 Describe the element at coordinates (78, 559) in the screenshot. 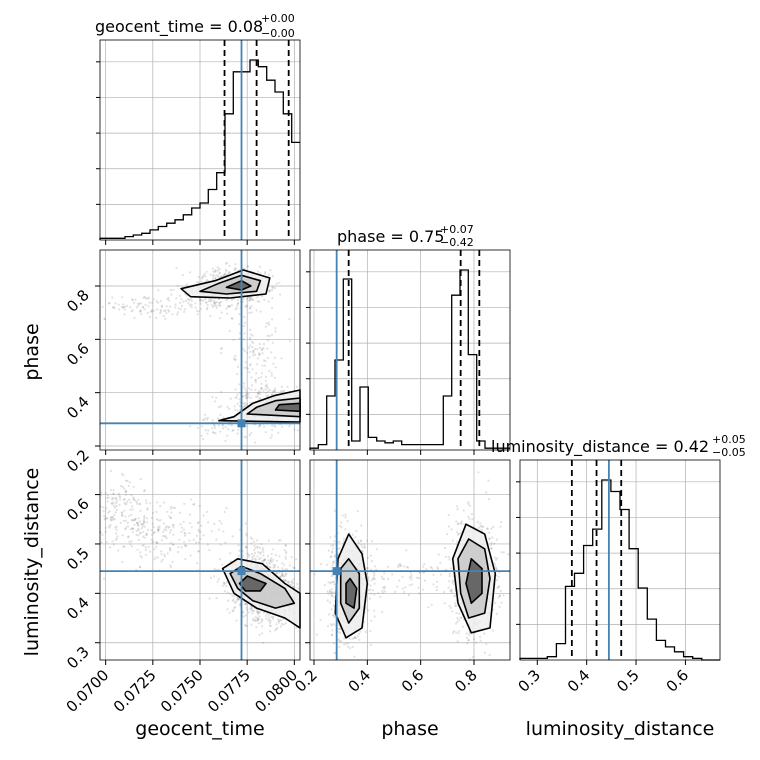

I see `y-tick-label: 0.5` at that location.